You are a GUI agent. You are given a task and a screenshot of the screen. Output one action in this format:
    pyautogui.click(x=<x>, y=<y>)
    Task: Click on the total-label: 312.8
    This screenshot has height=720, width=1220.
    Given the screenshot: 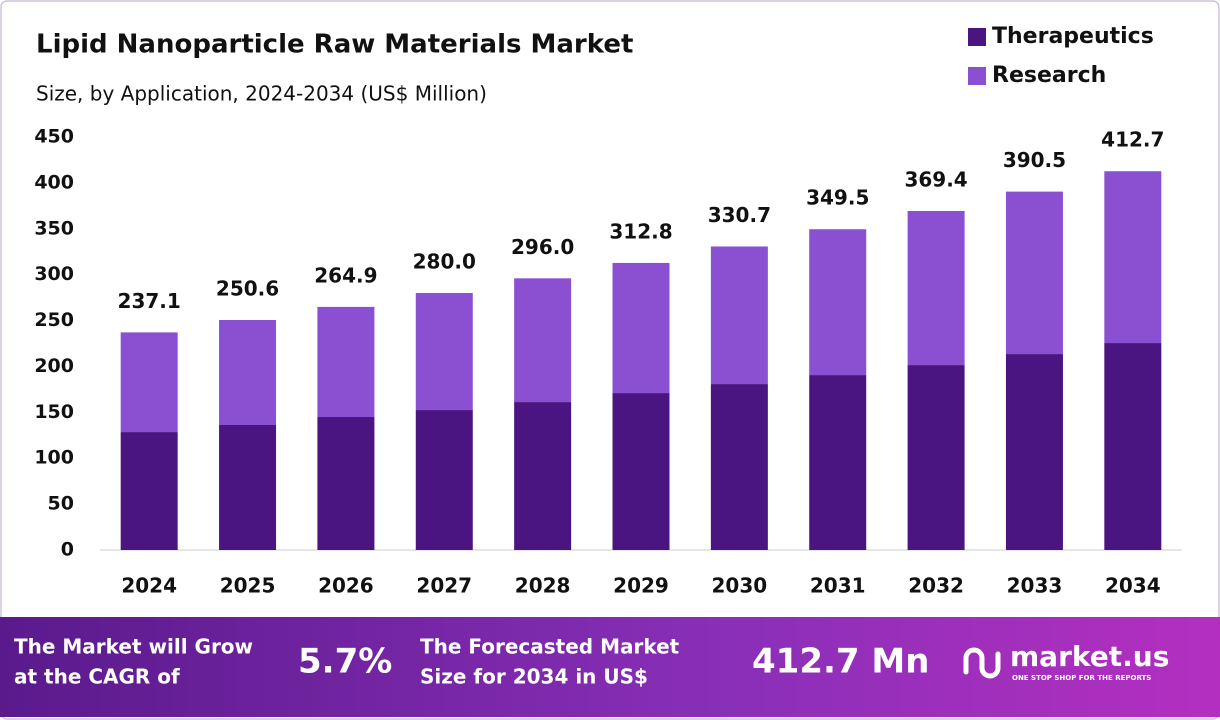 What is the action you would take?
    pyautogui.click(x=640, y=231)
    